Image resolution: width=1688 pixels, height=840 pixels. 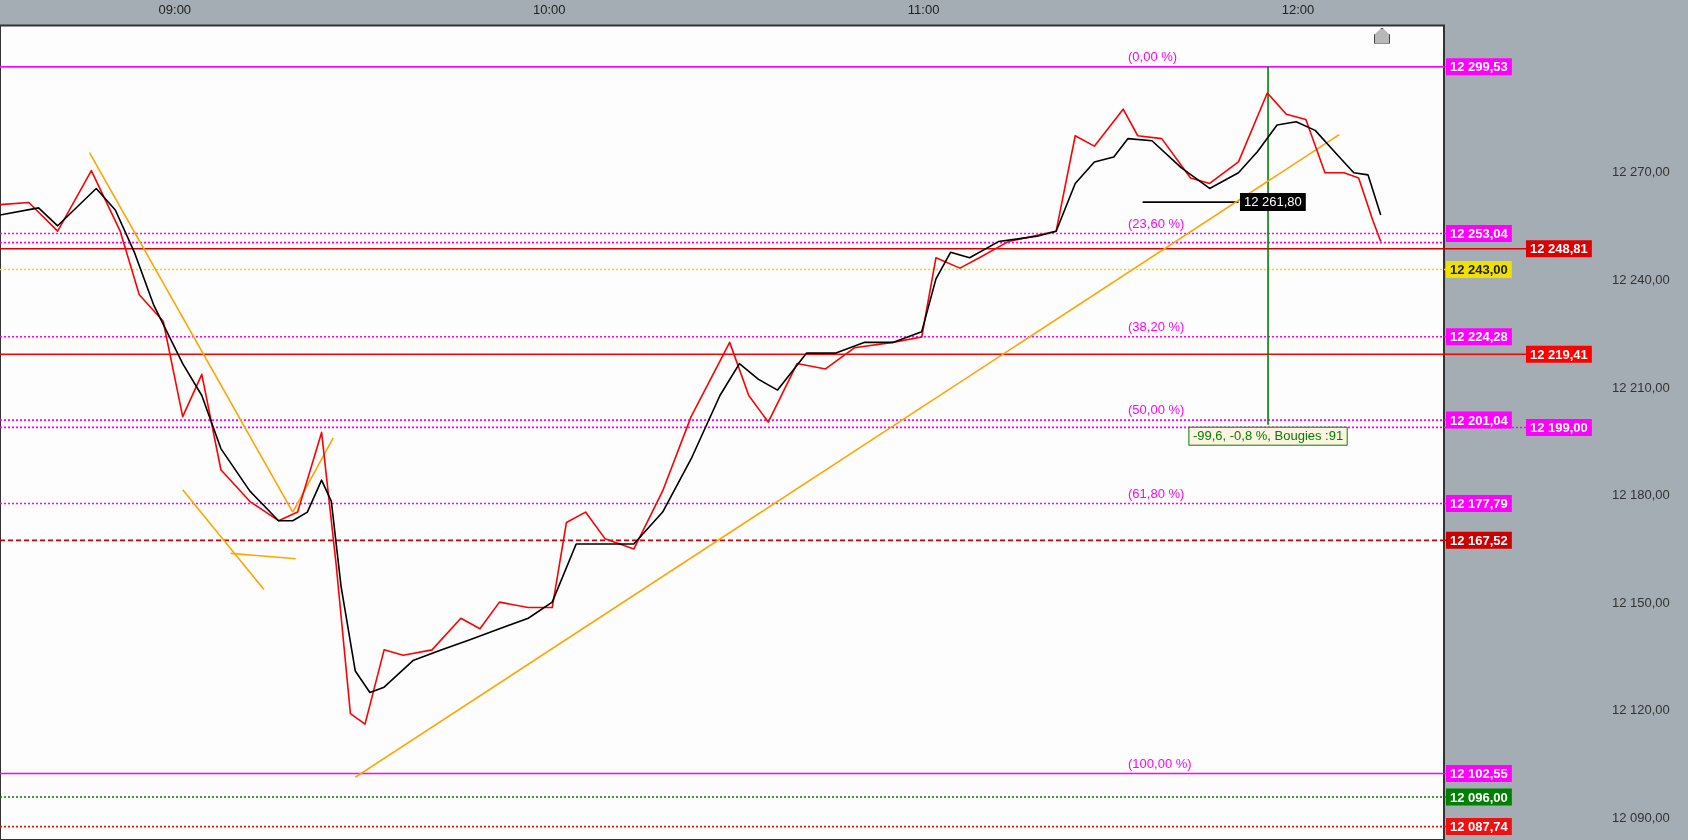 What do you see at coordinates (1559, 249) in the screenshot?
I see `ref-line-label: 12 248,81` at bounding box center [1559, 249].